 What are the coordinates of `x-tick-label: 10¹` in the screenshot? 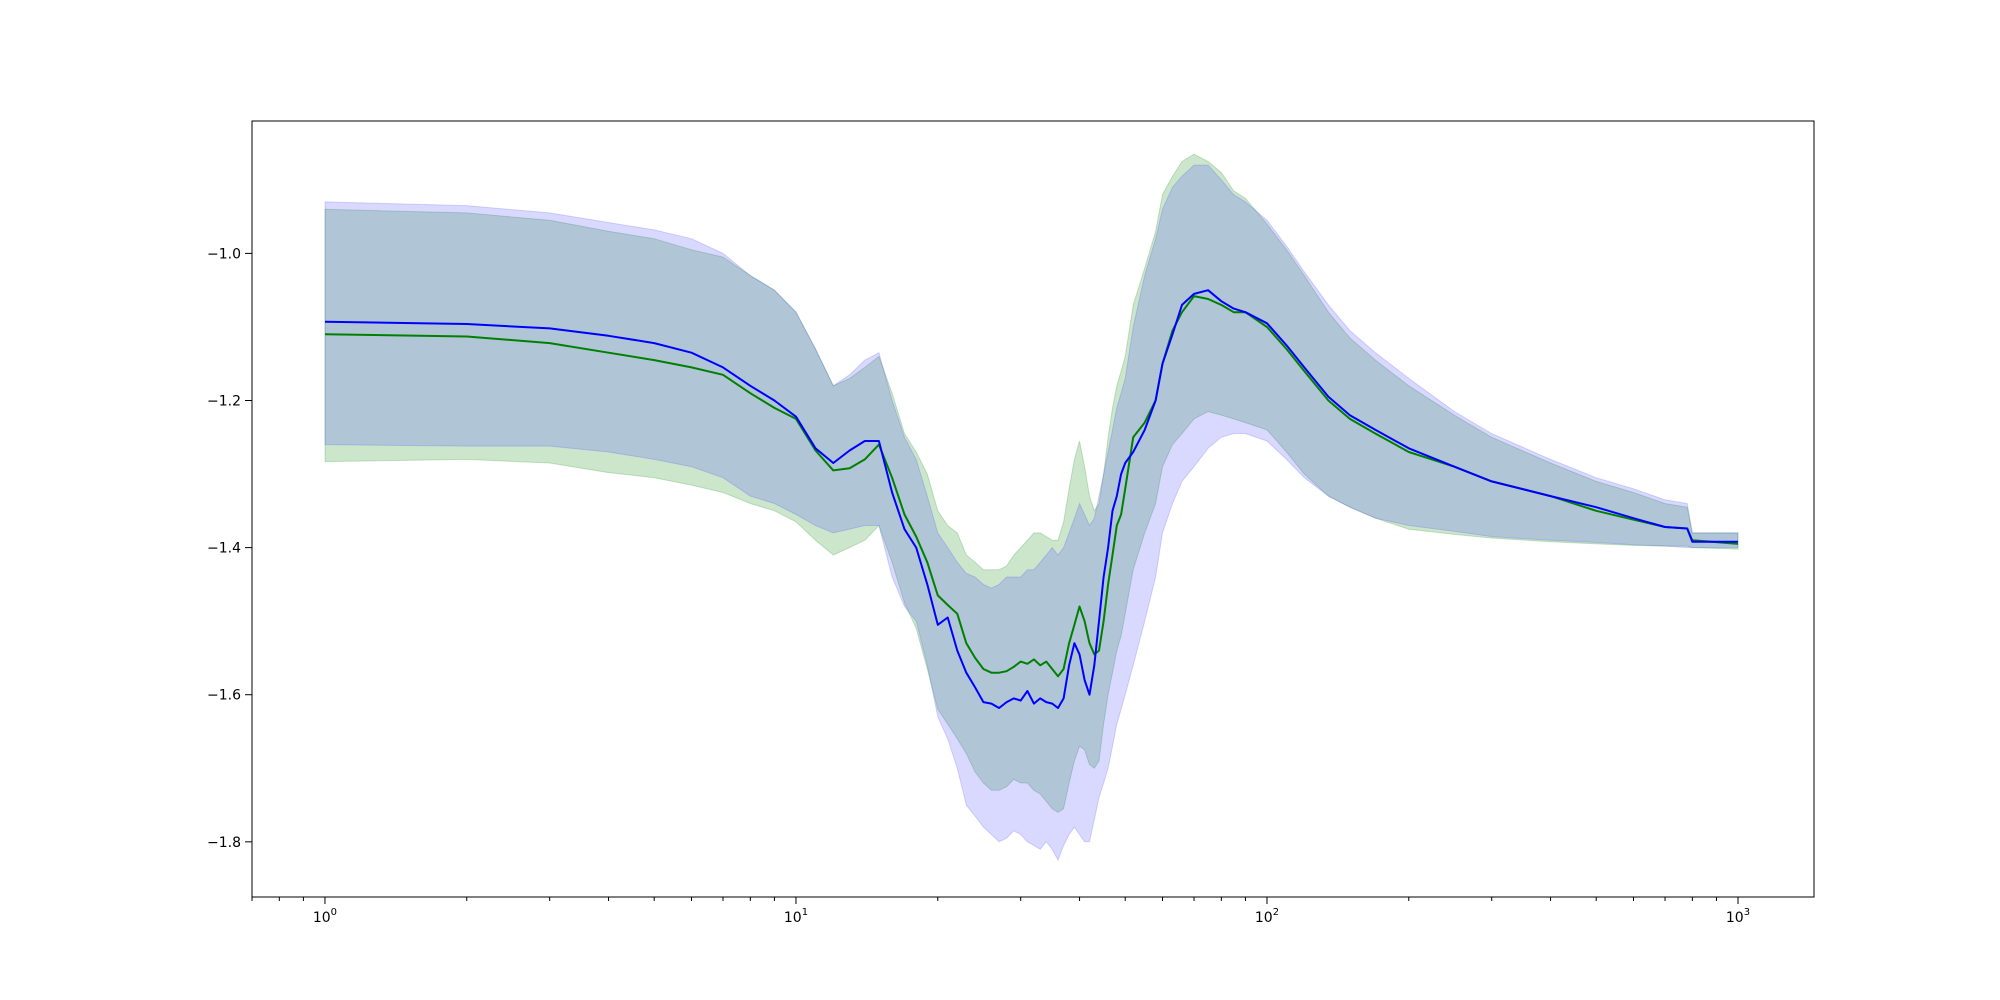 It's located at (796, 916).